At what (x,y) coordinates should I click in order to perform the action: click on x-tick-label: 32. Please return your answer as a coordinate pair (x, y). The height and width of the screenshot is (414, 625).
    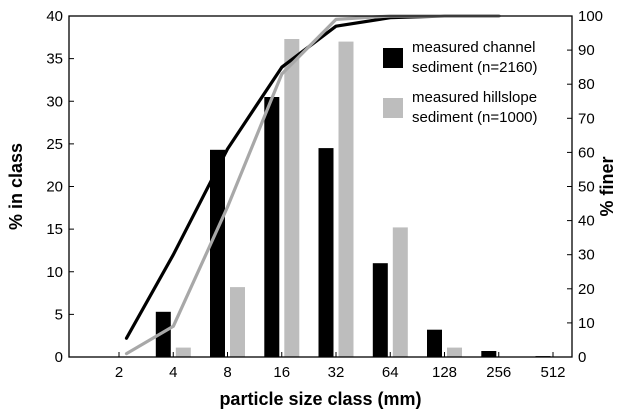
    Looking at the image, I should click on (336, 372).